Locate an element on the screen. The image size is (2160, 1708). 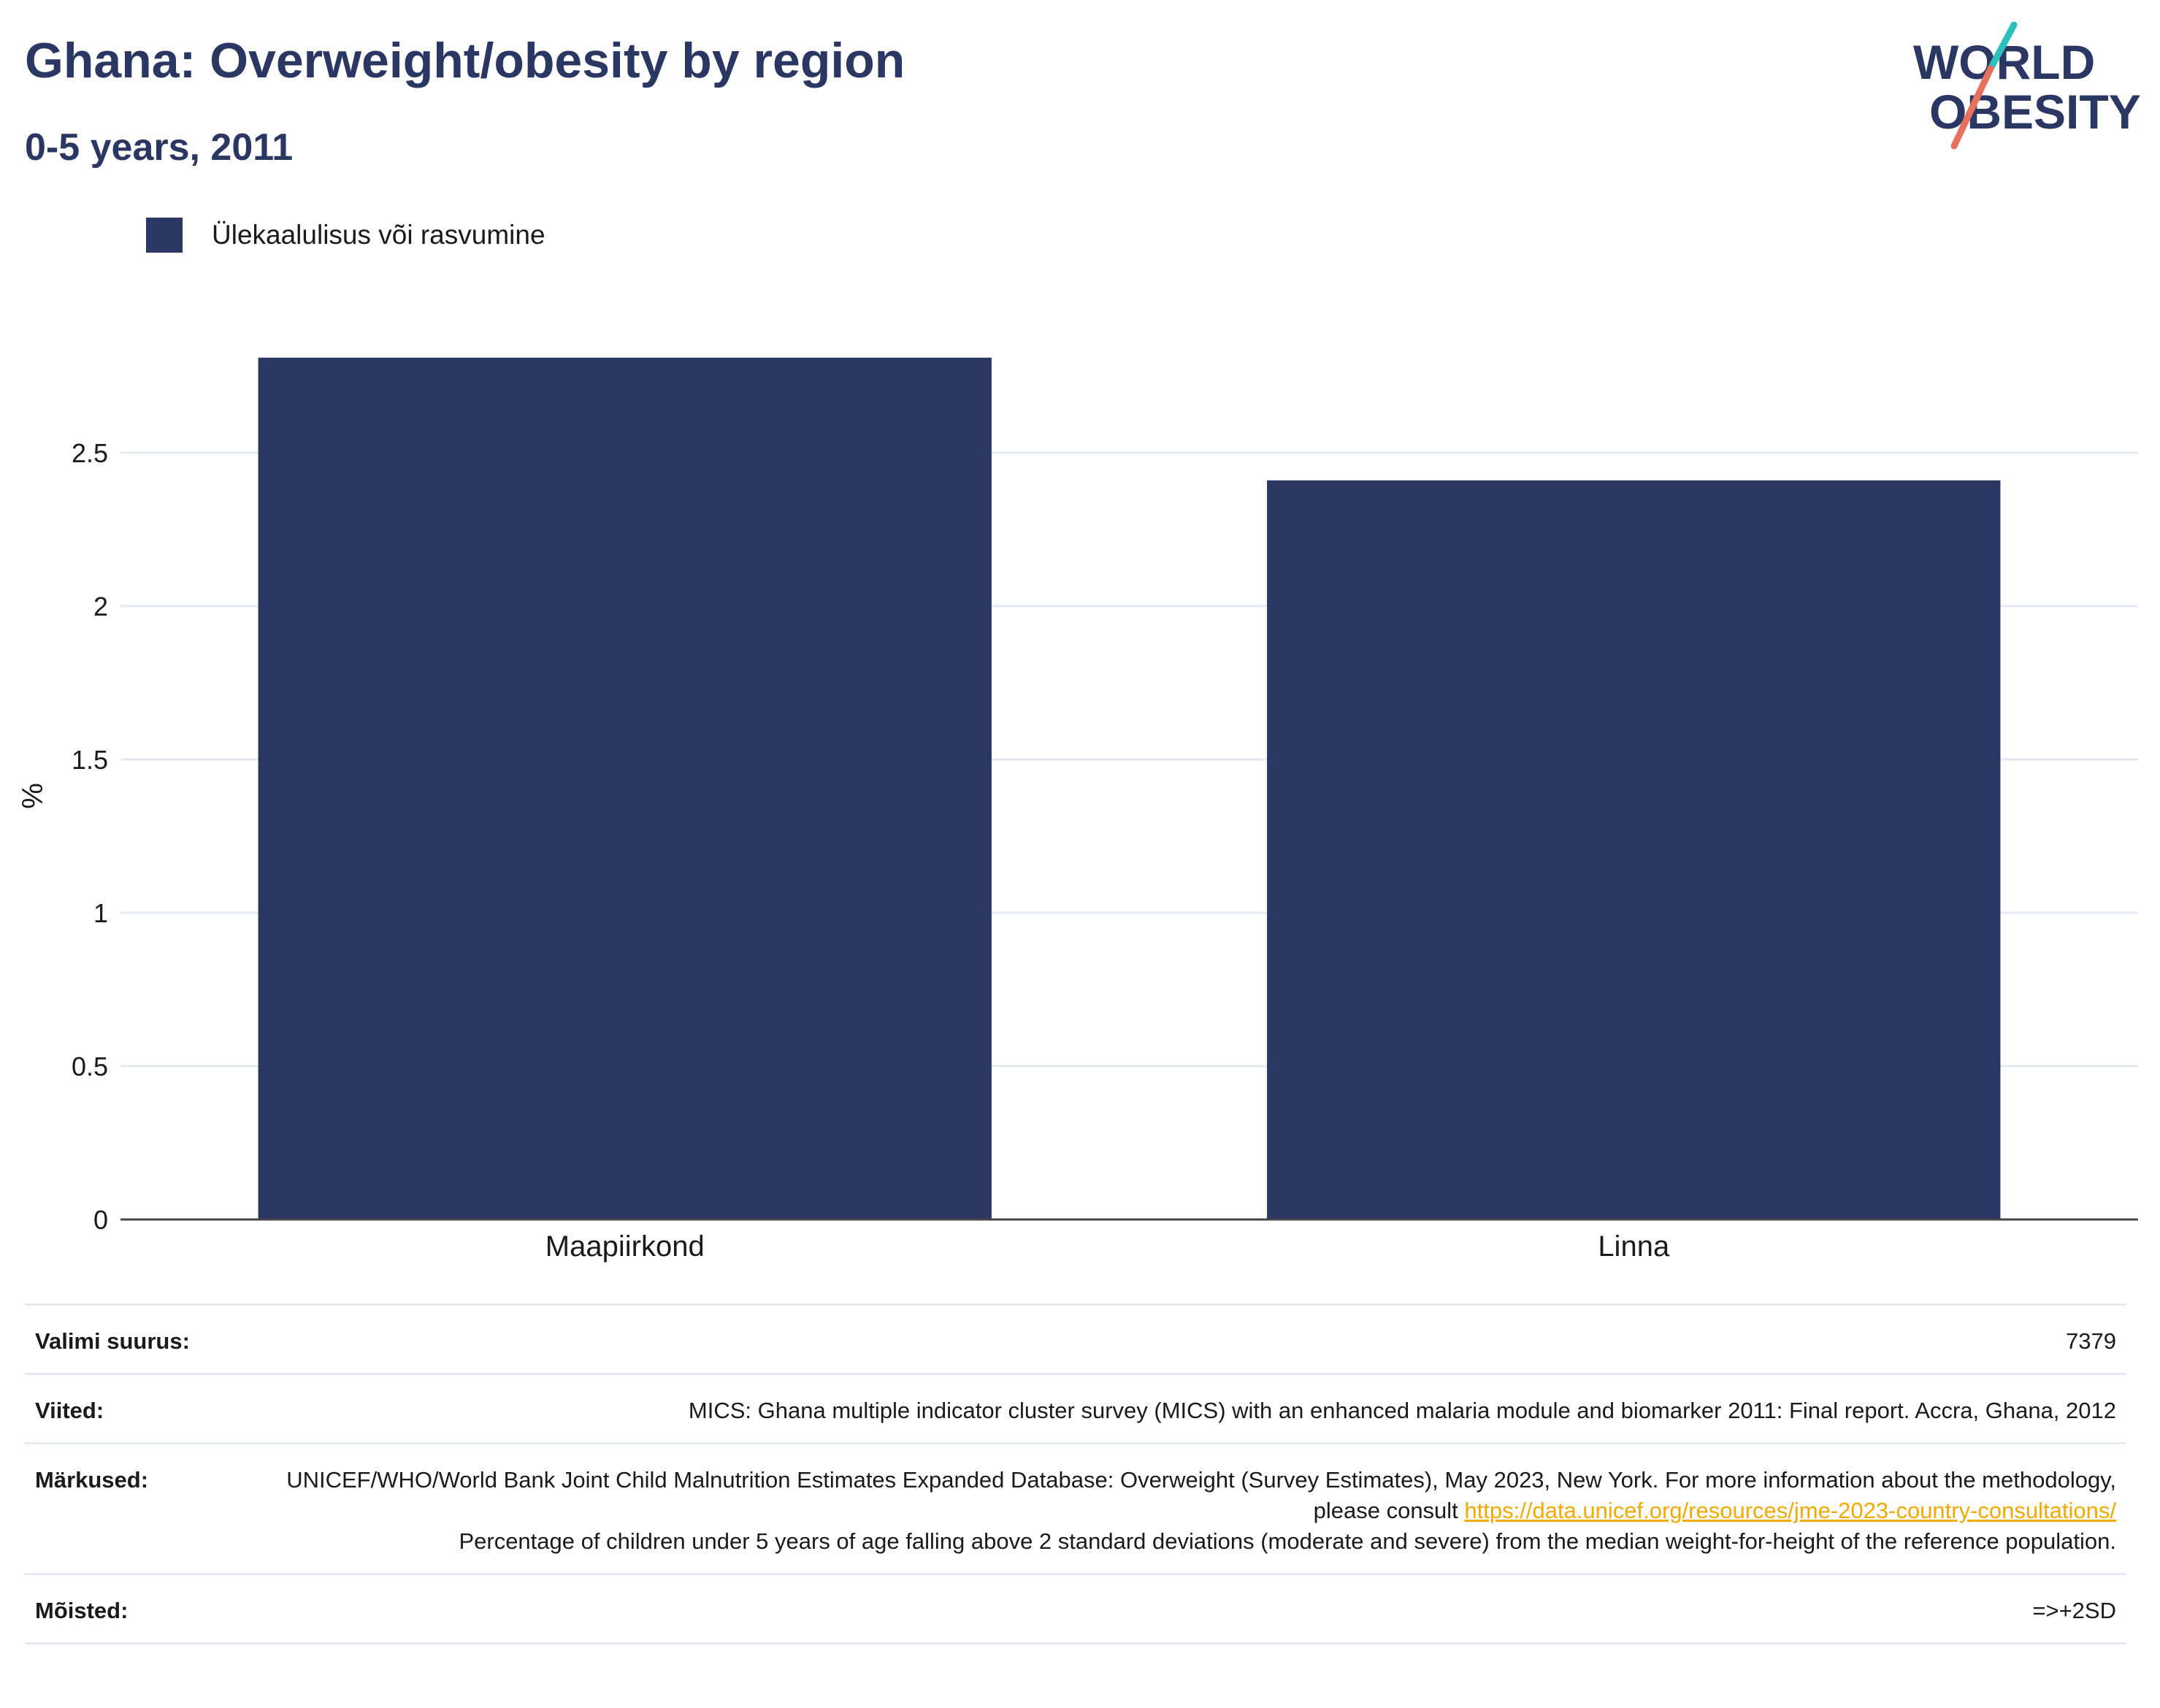
y-tick-label: 0.5 is located at coordinates (90, 1066).